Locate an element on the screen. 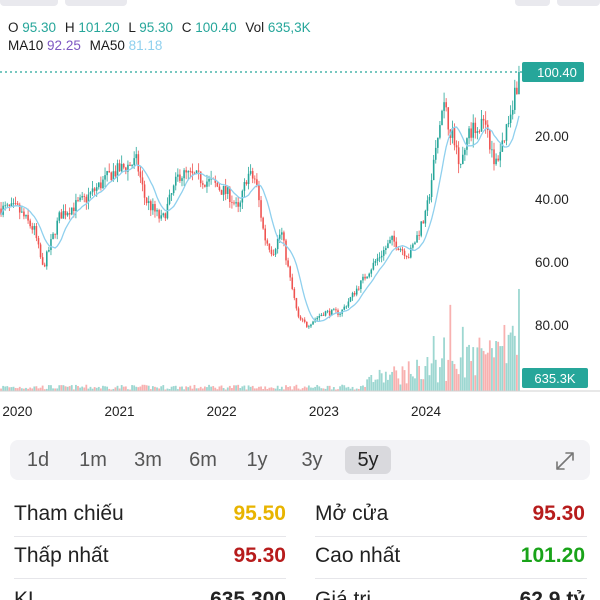  open-price-label: Mở cửa is located at coordinates (352, 513).